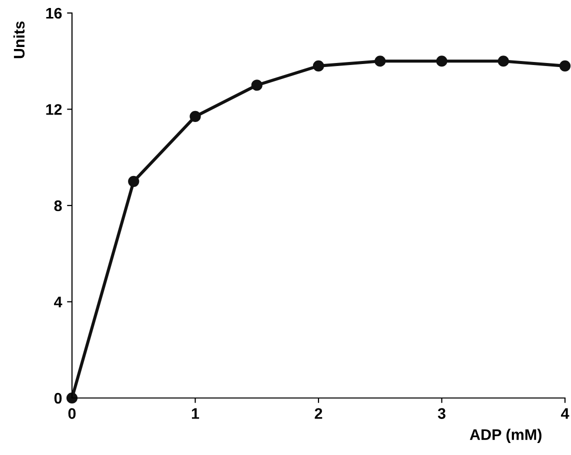 The height and width of the screenshot is (455, 571). Describe the element at coordinates (54, 13) in the screenshot. I see `y-tick-label: 16` at that location.